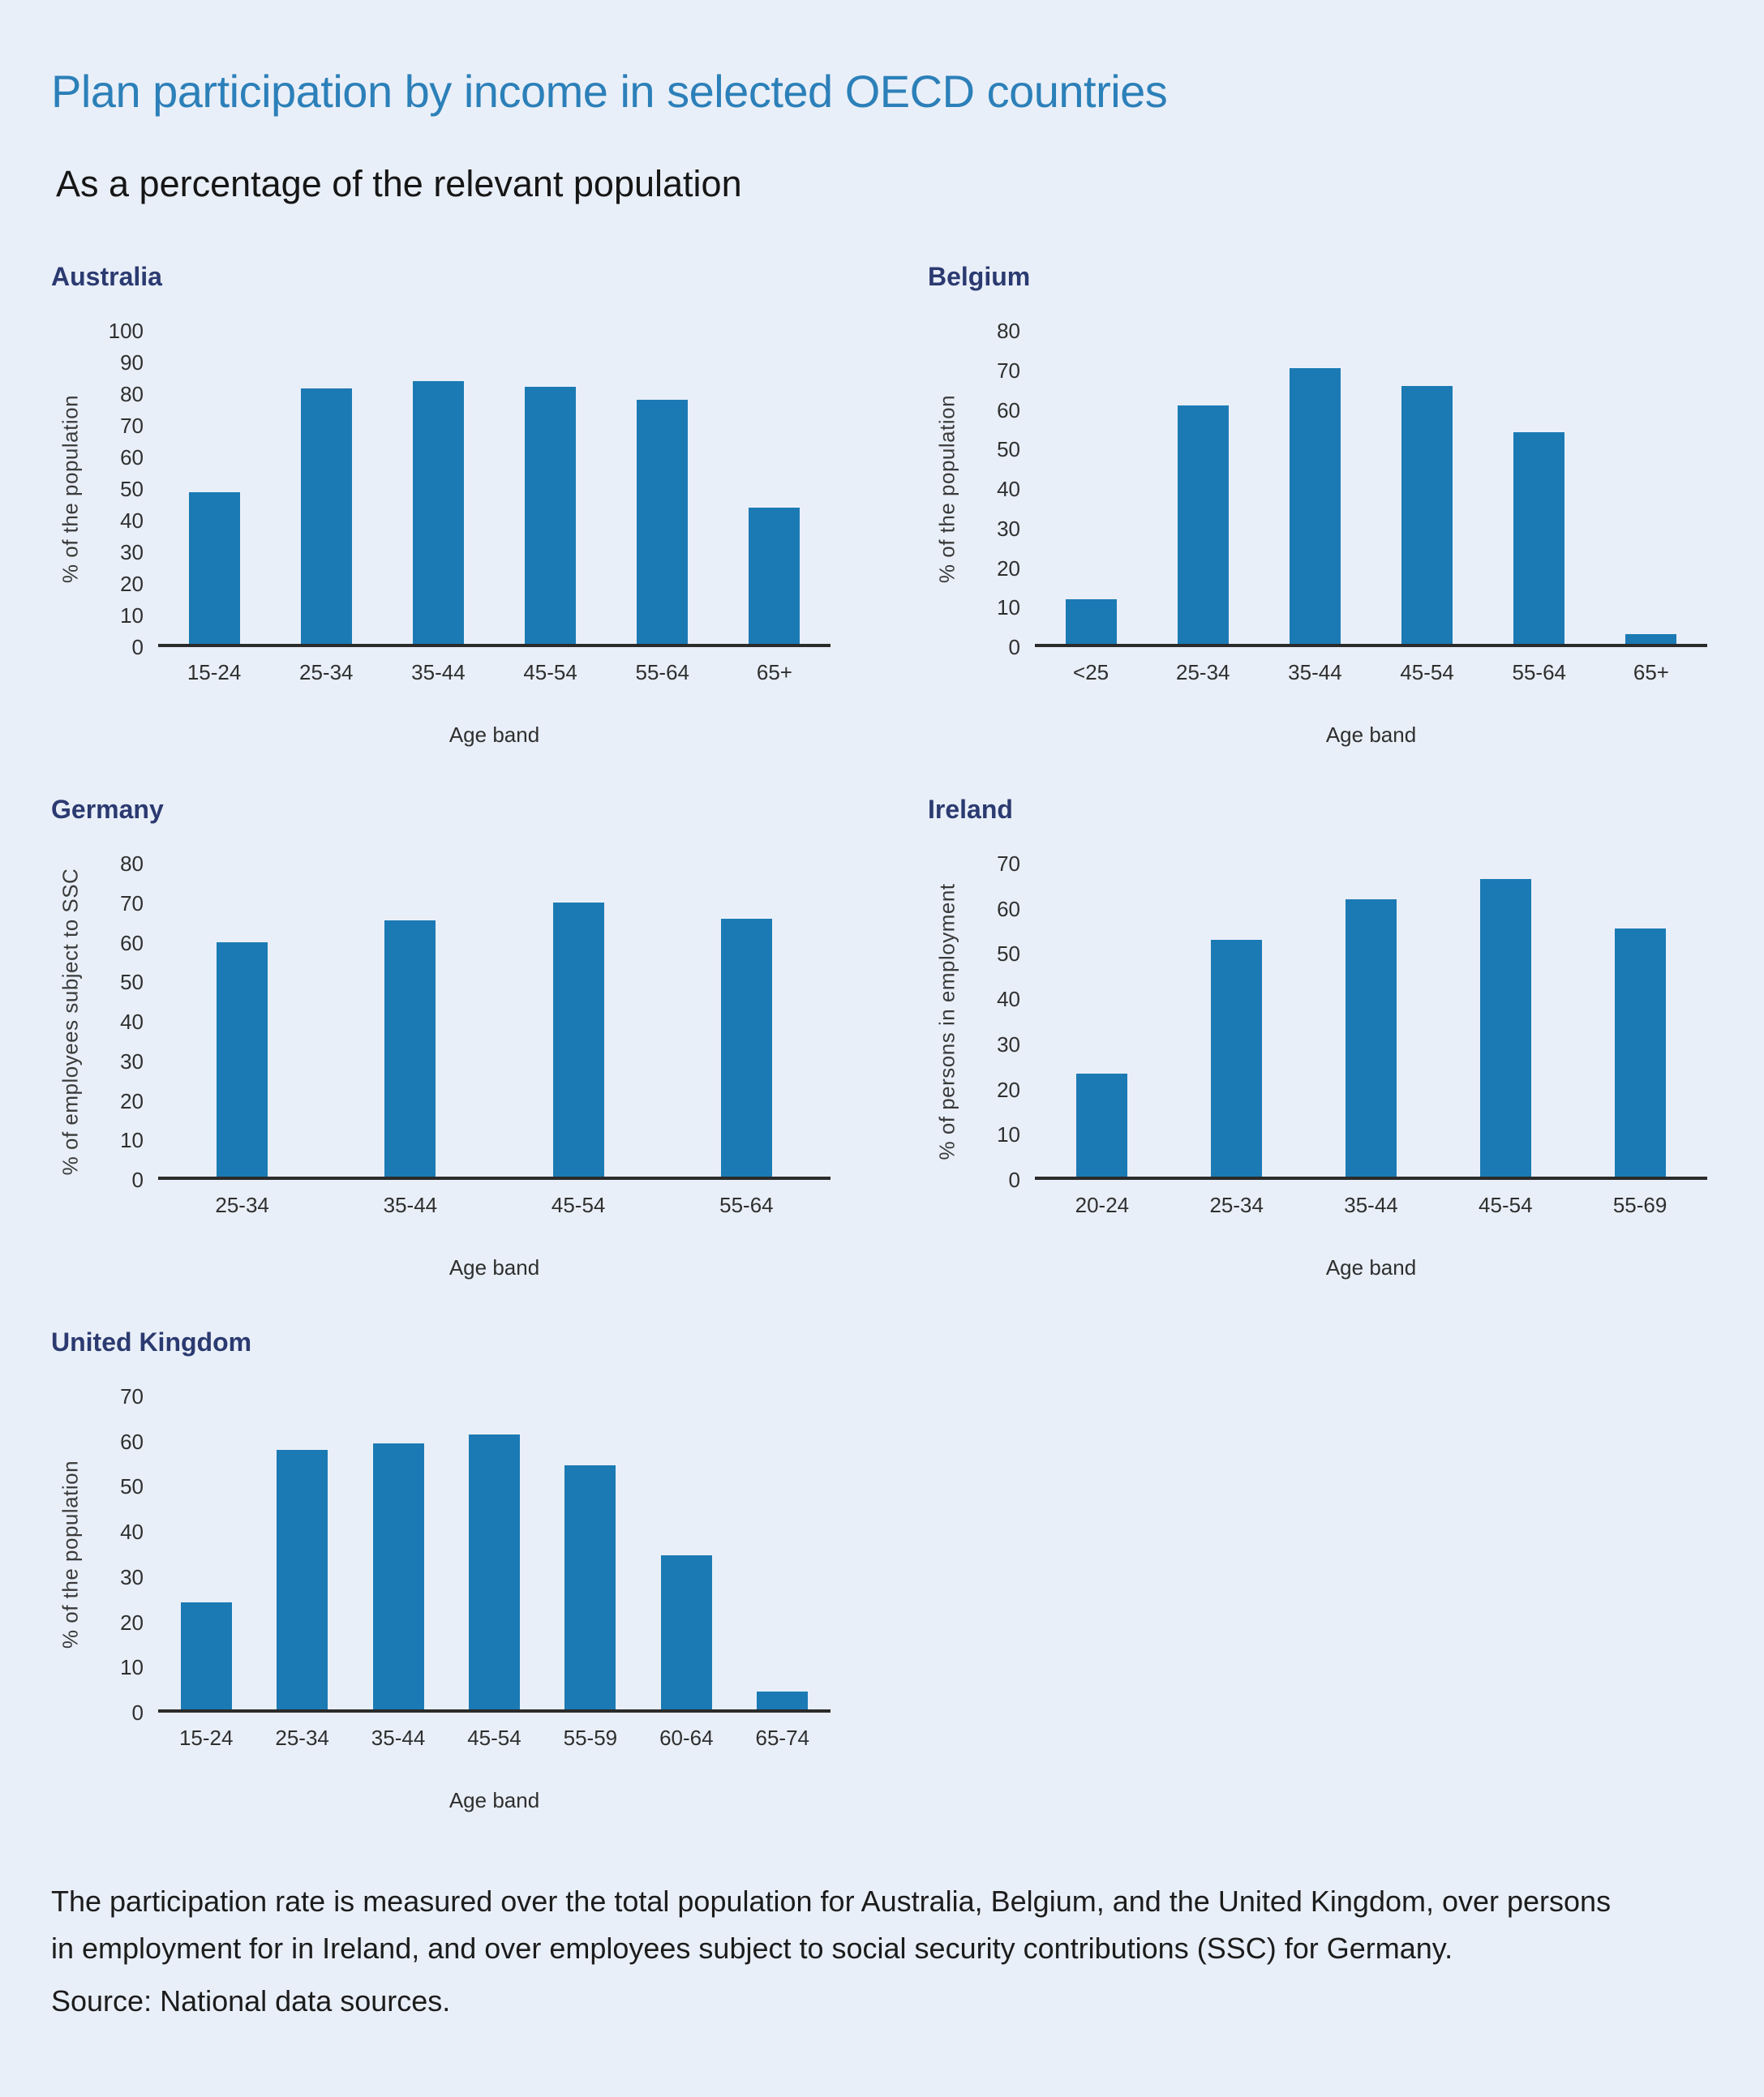  What do you see at coordinates (1651, 672) in the screenshot?
I see `x-tick-label: 65+` at bounding box center [1651, 672].